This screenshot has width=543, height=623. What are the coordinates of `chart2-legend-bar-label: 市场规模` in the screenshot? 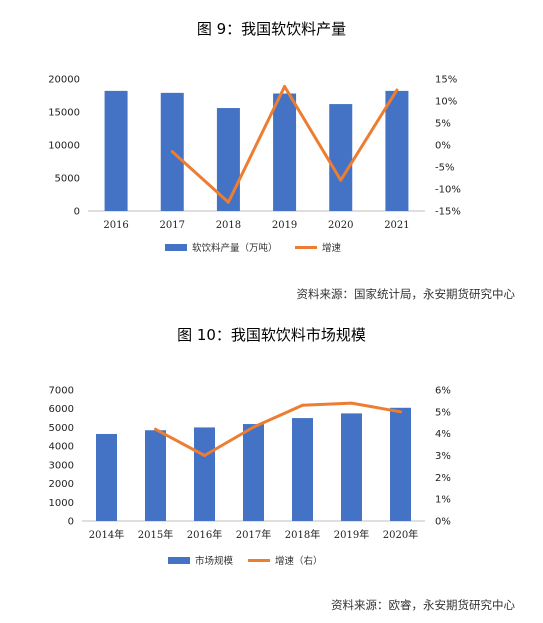 It's located at (214, 561).